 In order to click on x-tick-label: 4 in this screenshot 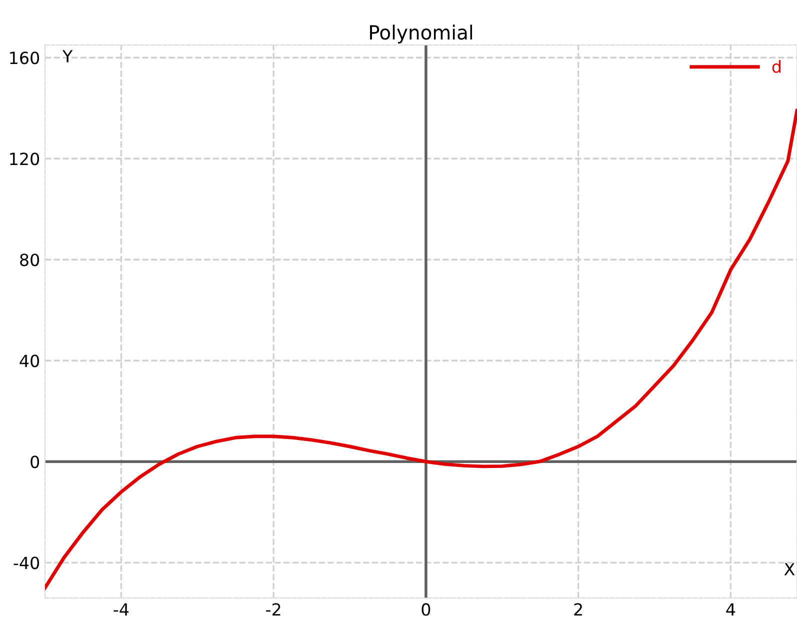, I will do `click(731, 609)`.